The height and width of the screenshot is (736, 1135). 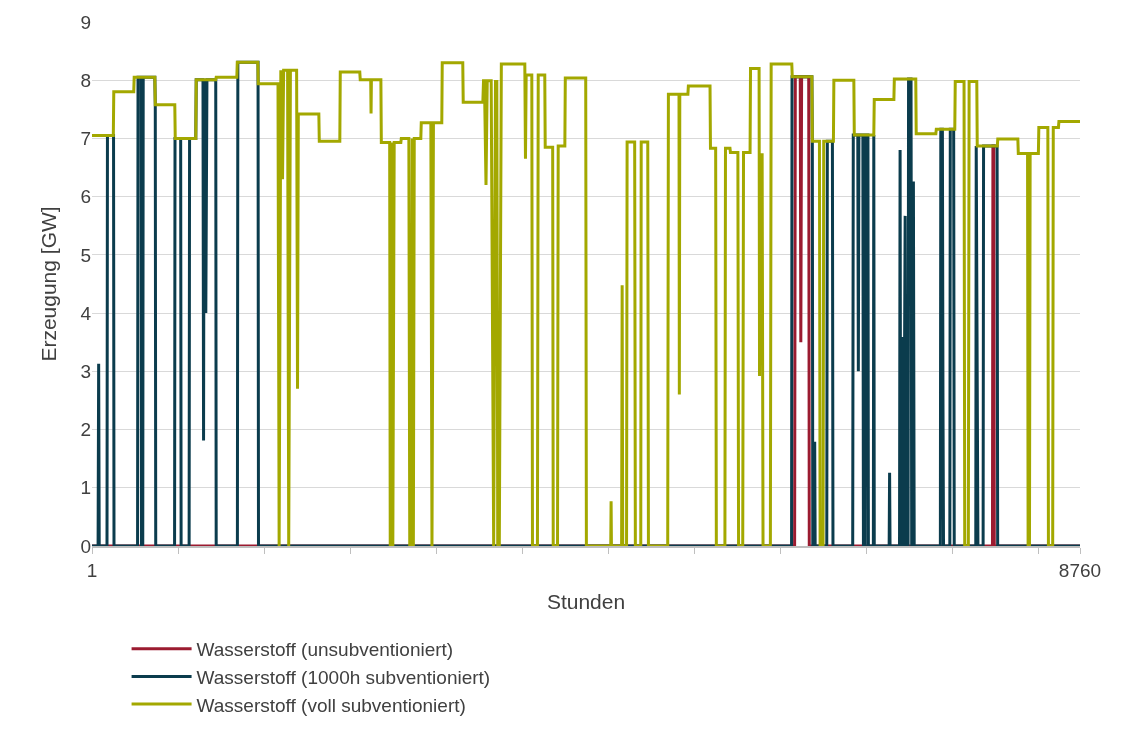 What do you see at coordinates (85, 22) in the screenshot?
I see `y-tick-label: 9` at bounding box center [85, 22].